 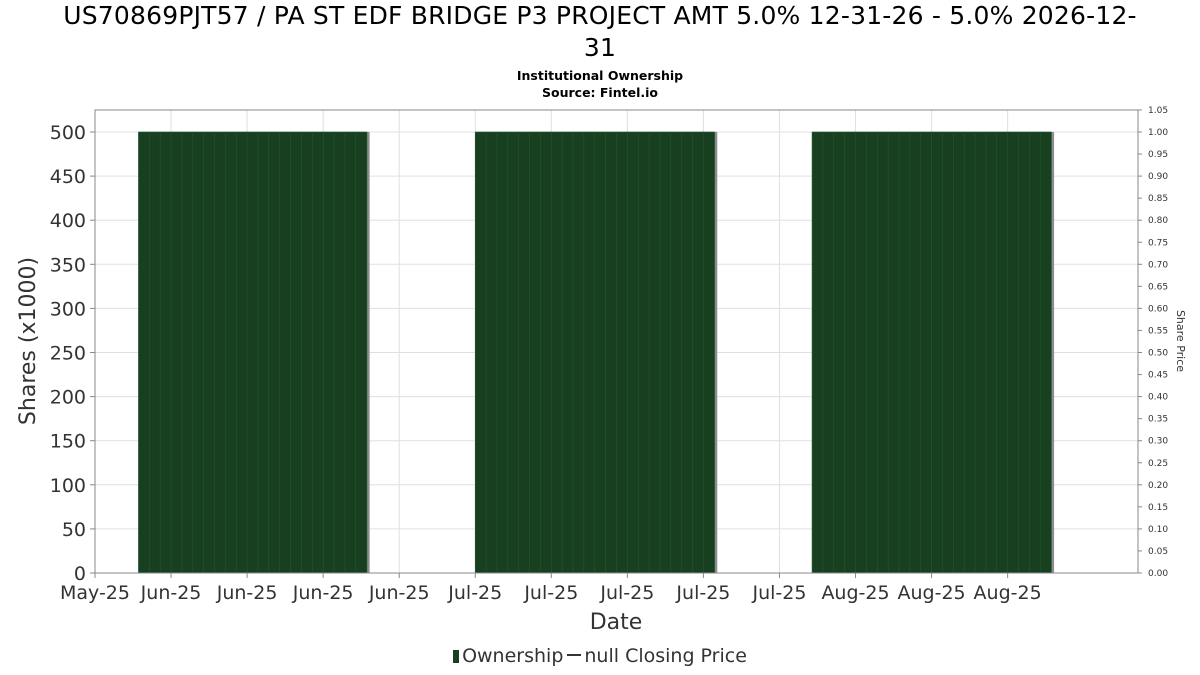 I want to click on y2-tick-label: 0.95, so click(x=1158, y=155).